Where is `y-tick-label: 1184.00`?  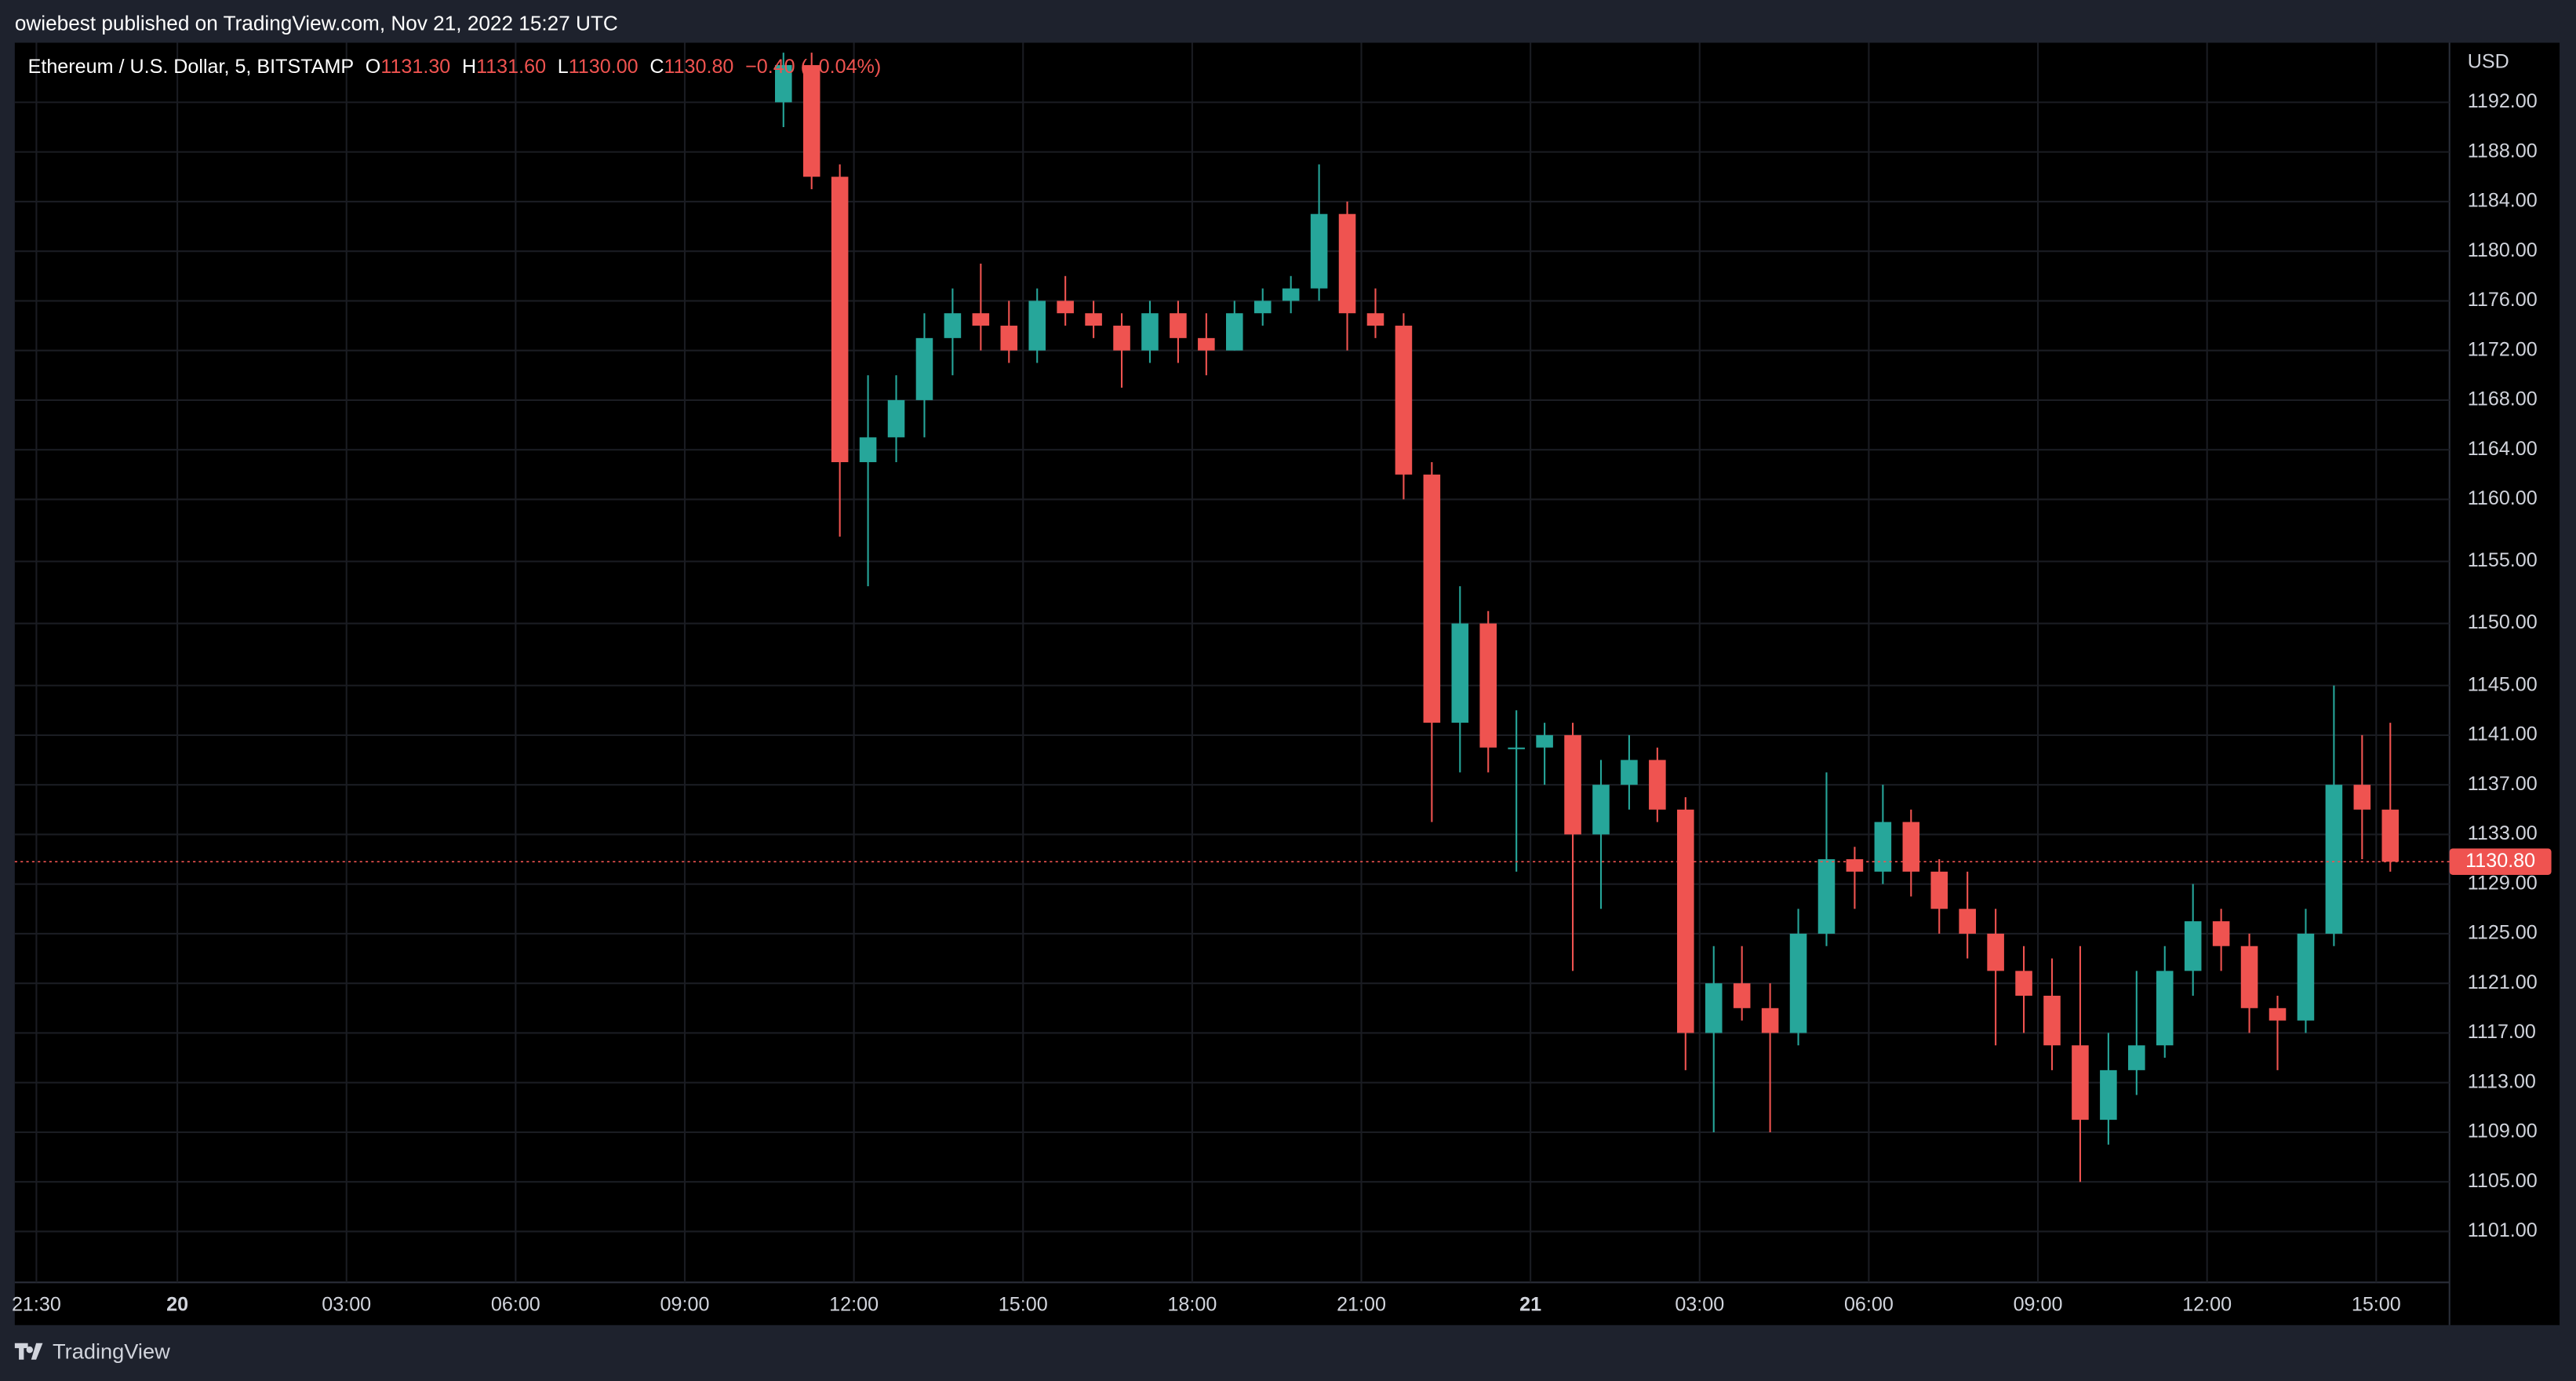
y-tick-label: 1184.00 is located at coordinates (2503, 201).